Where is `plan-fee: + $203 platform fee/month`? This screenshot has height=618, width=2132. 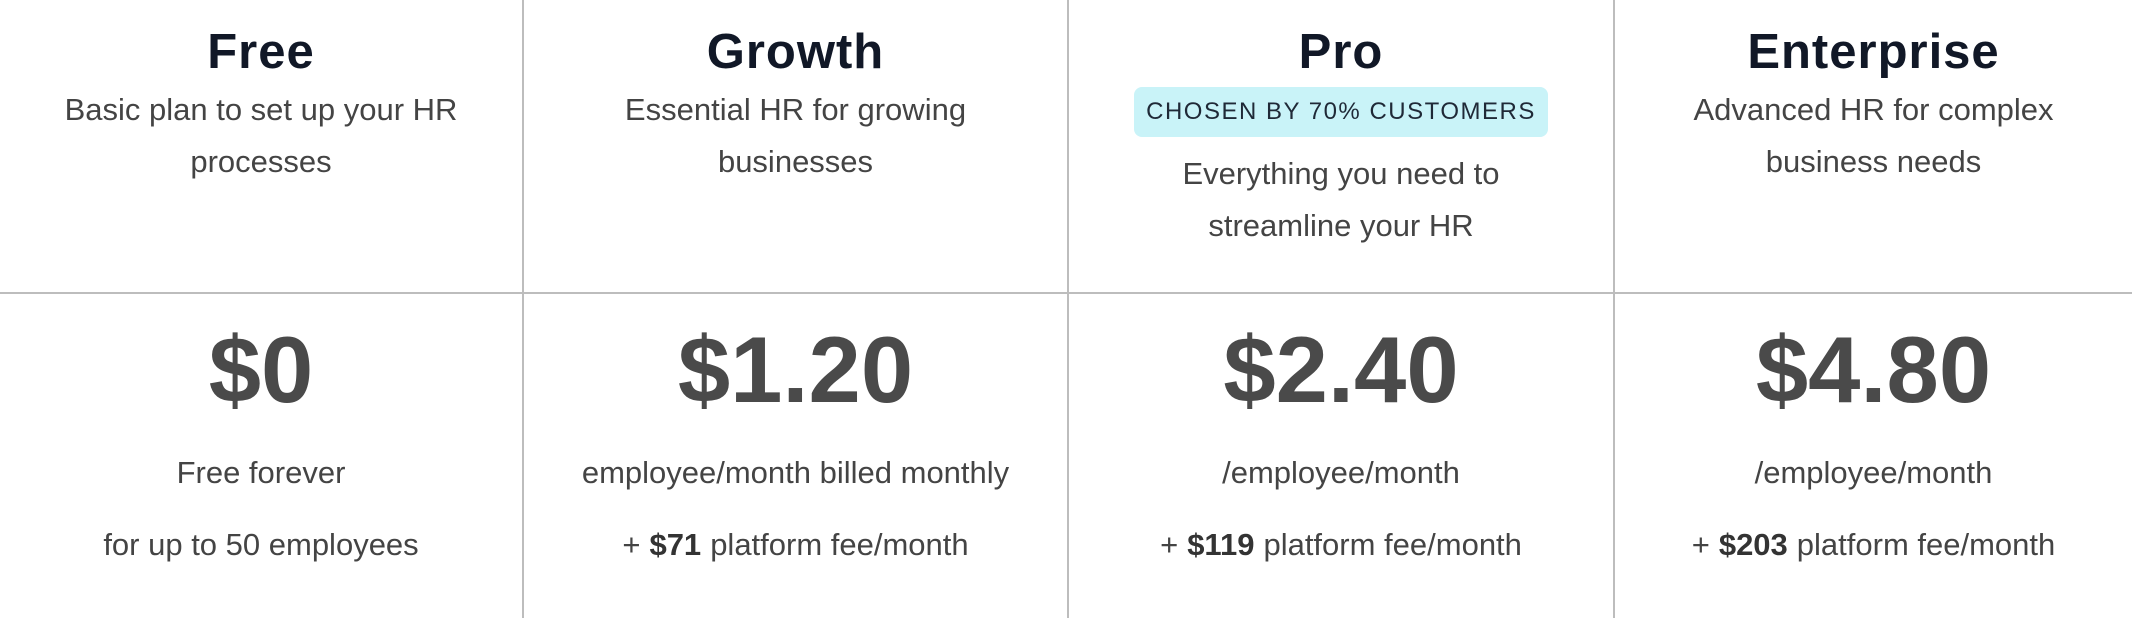
plan-fee: + $203 platform fee/month is located at coordinates (1873, 545).